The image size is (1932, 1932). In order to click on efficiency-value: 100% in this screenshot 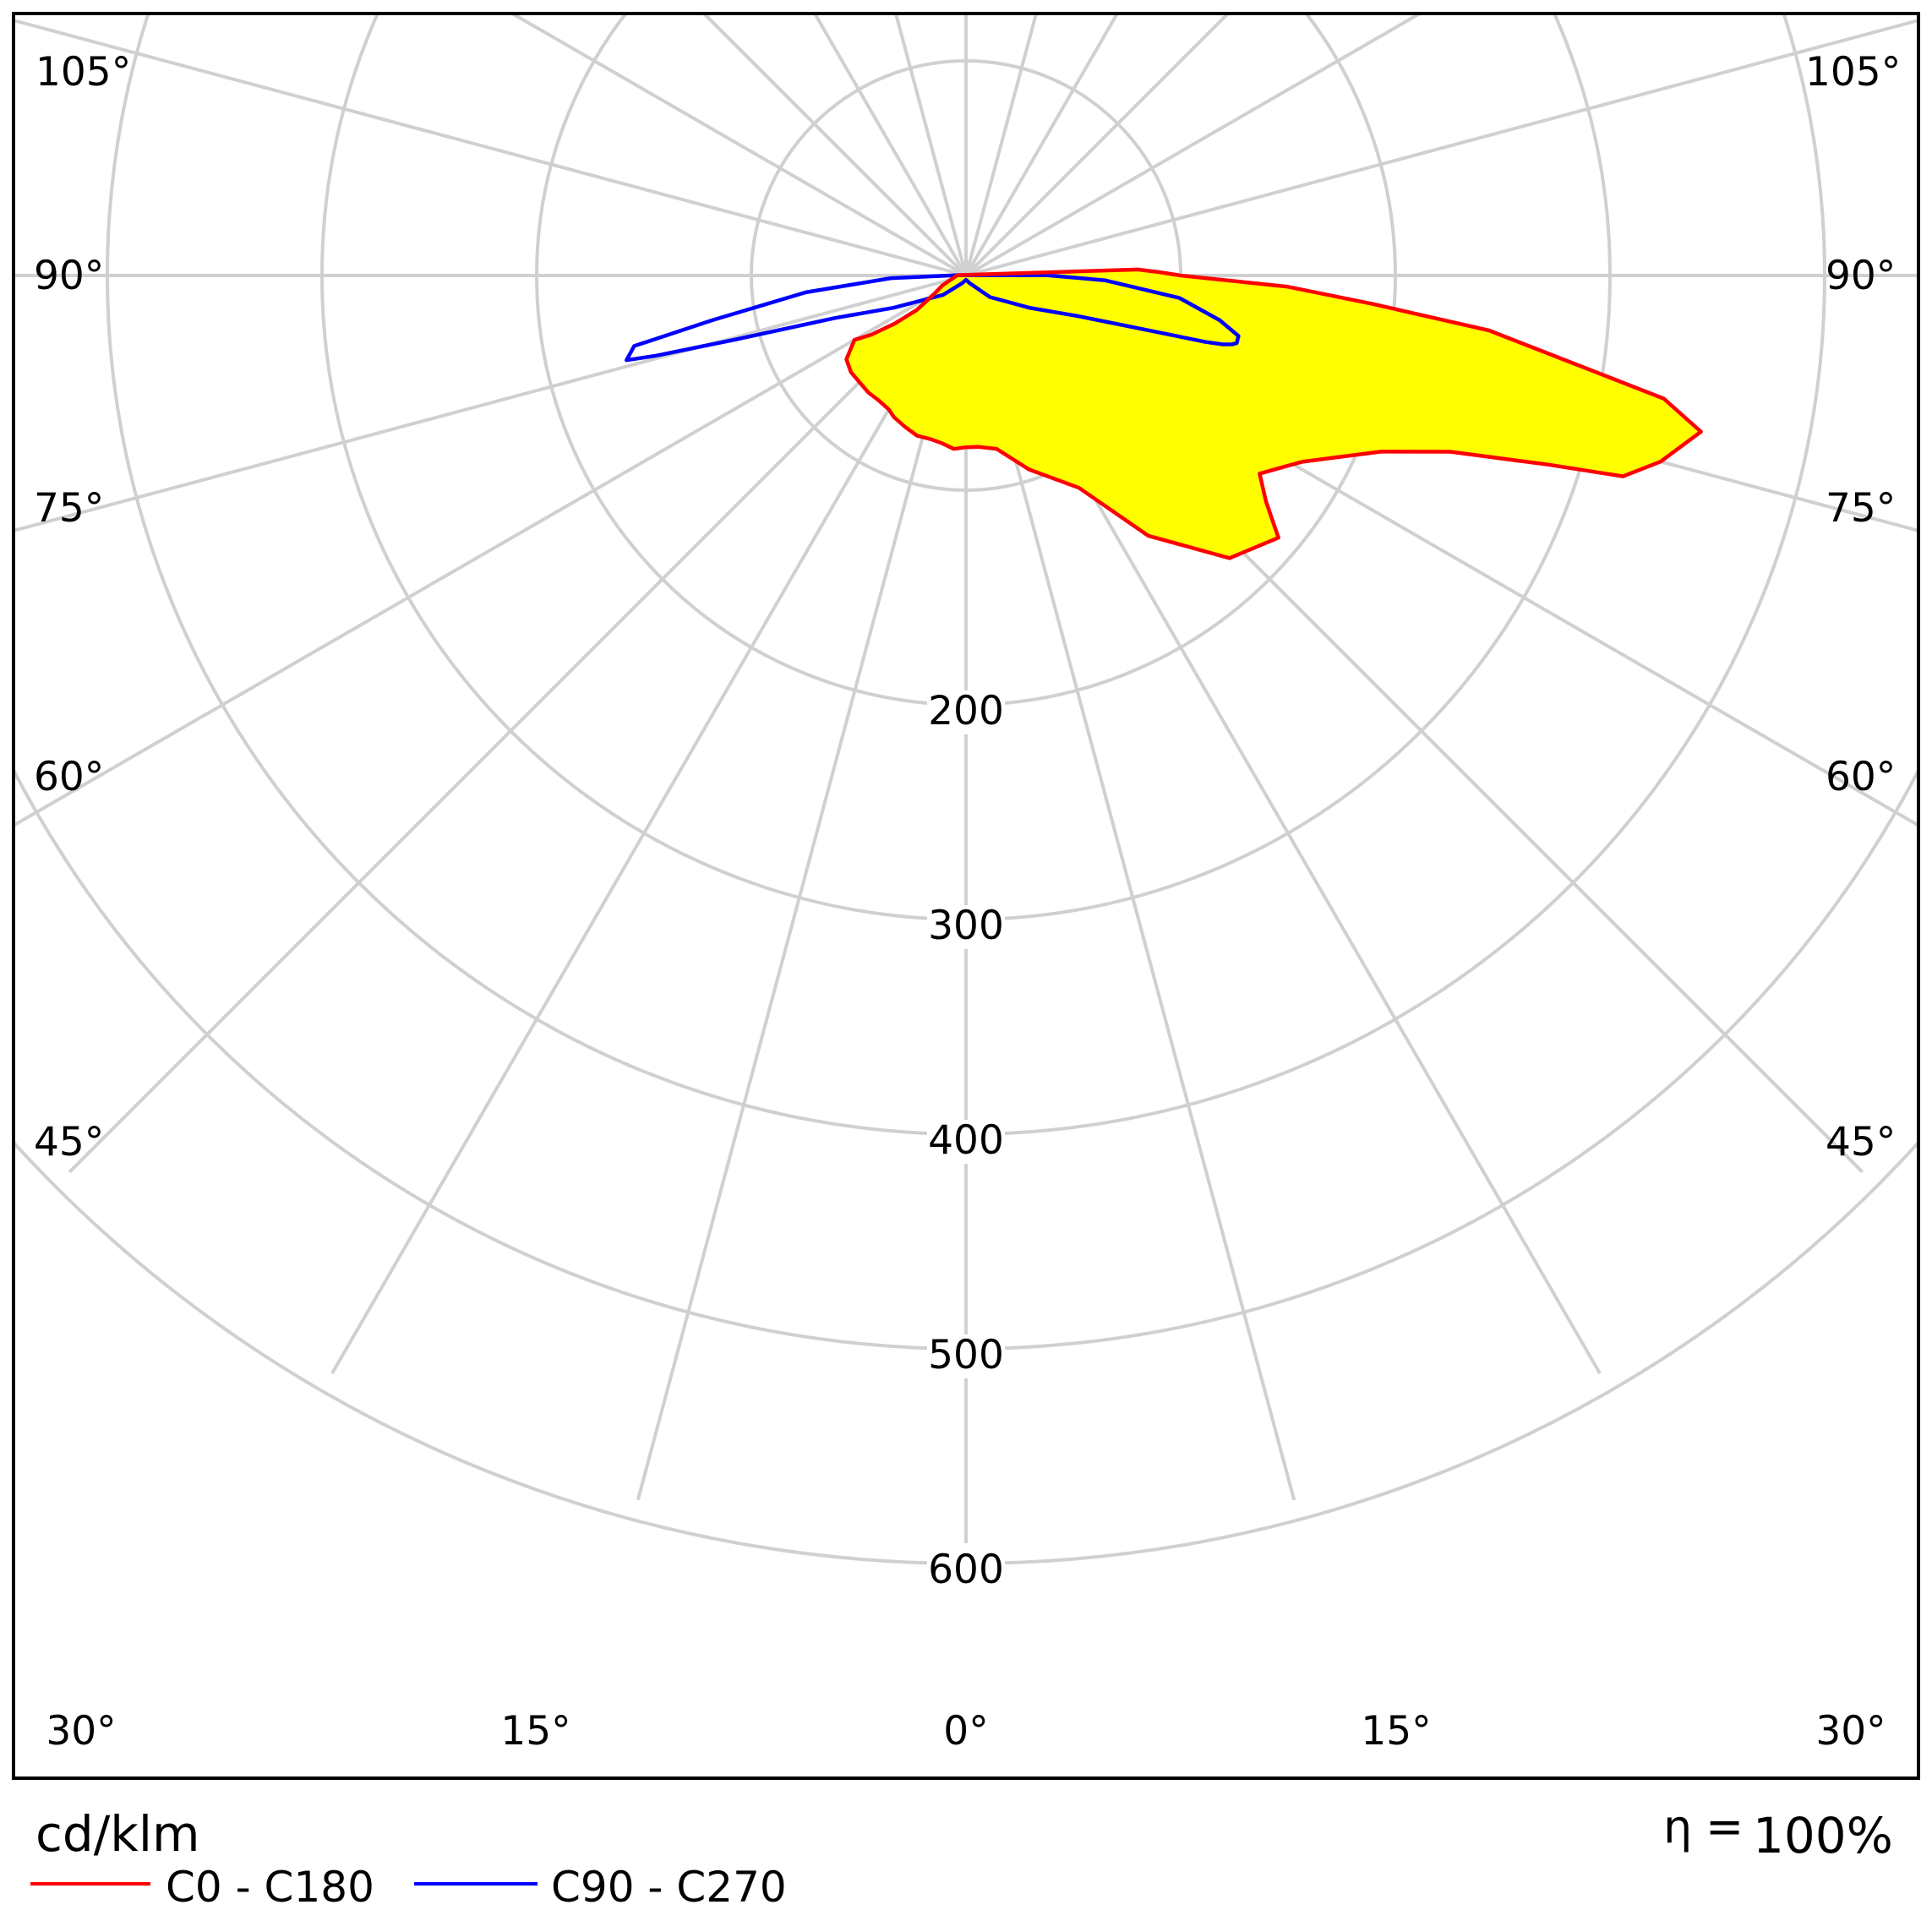, I will do `click(1823, 1835)`.